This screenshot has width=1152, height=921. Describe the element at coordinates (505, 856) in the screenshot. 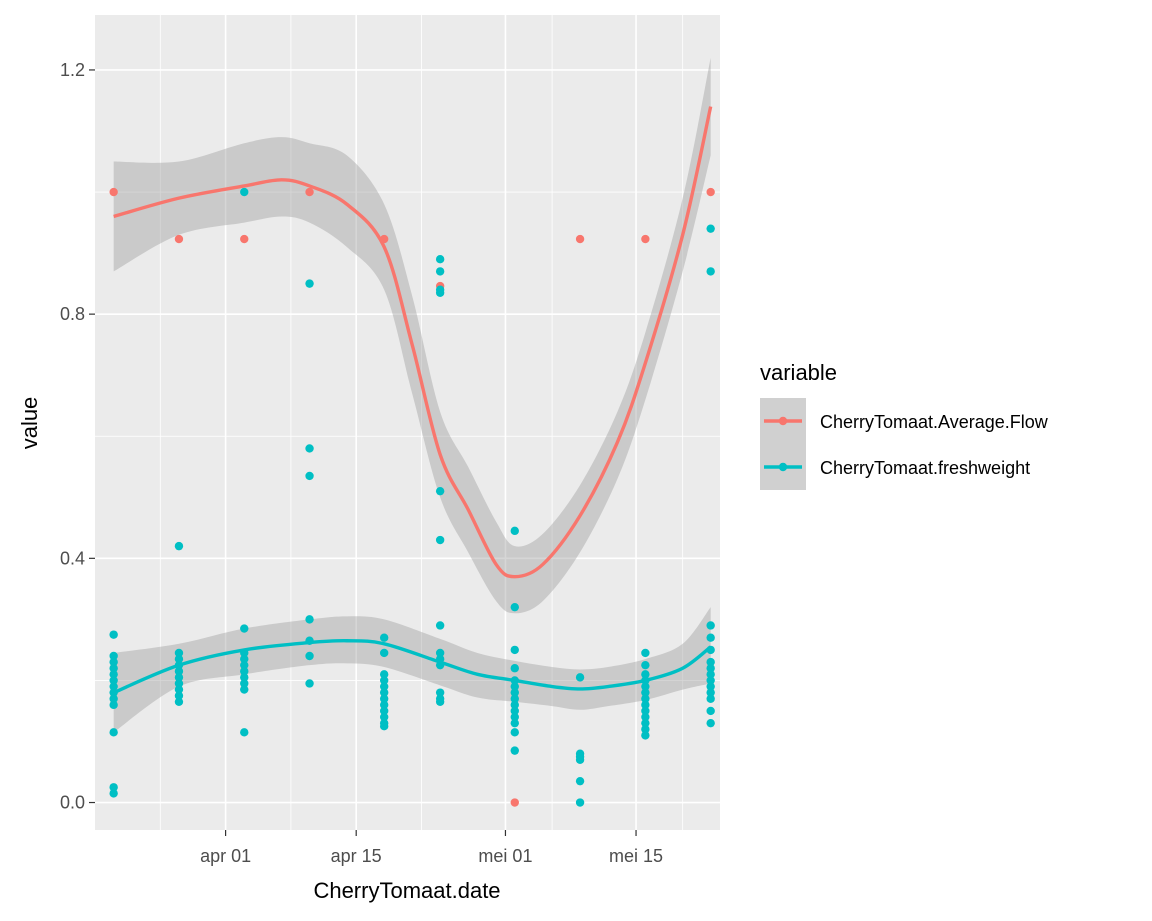

I see `x-tick-label: mei 01` at that location.